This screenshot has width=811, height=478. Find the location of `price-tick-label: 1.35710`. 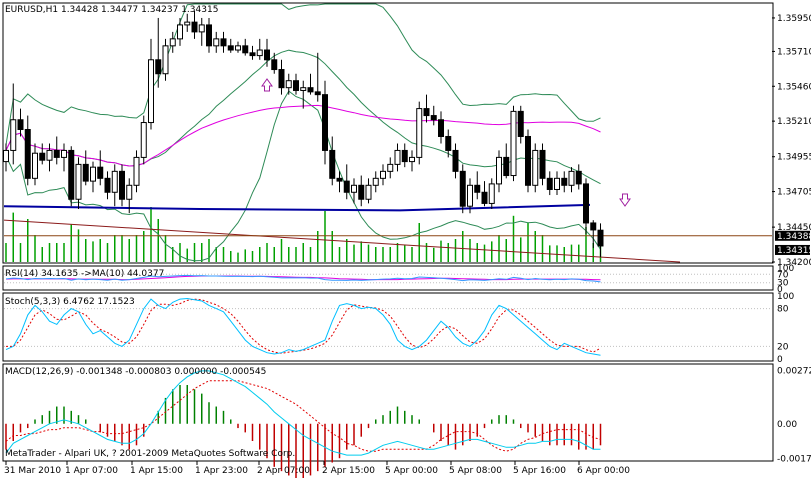

price-tick-label: 1.35710 is located at coordinates (794, 52).